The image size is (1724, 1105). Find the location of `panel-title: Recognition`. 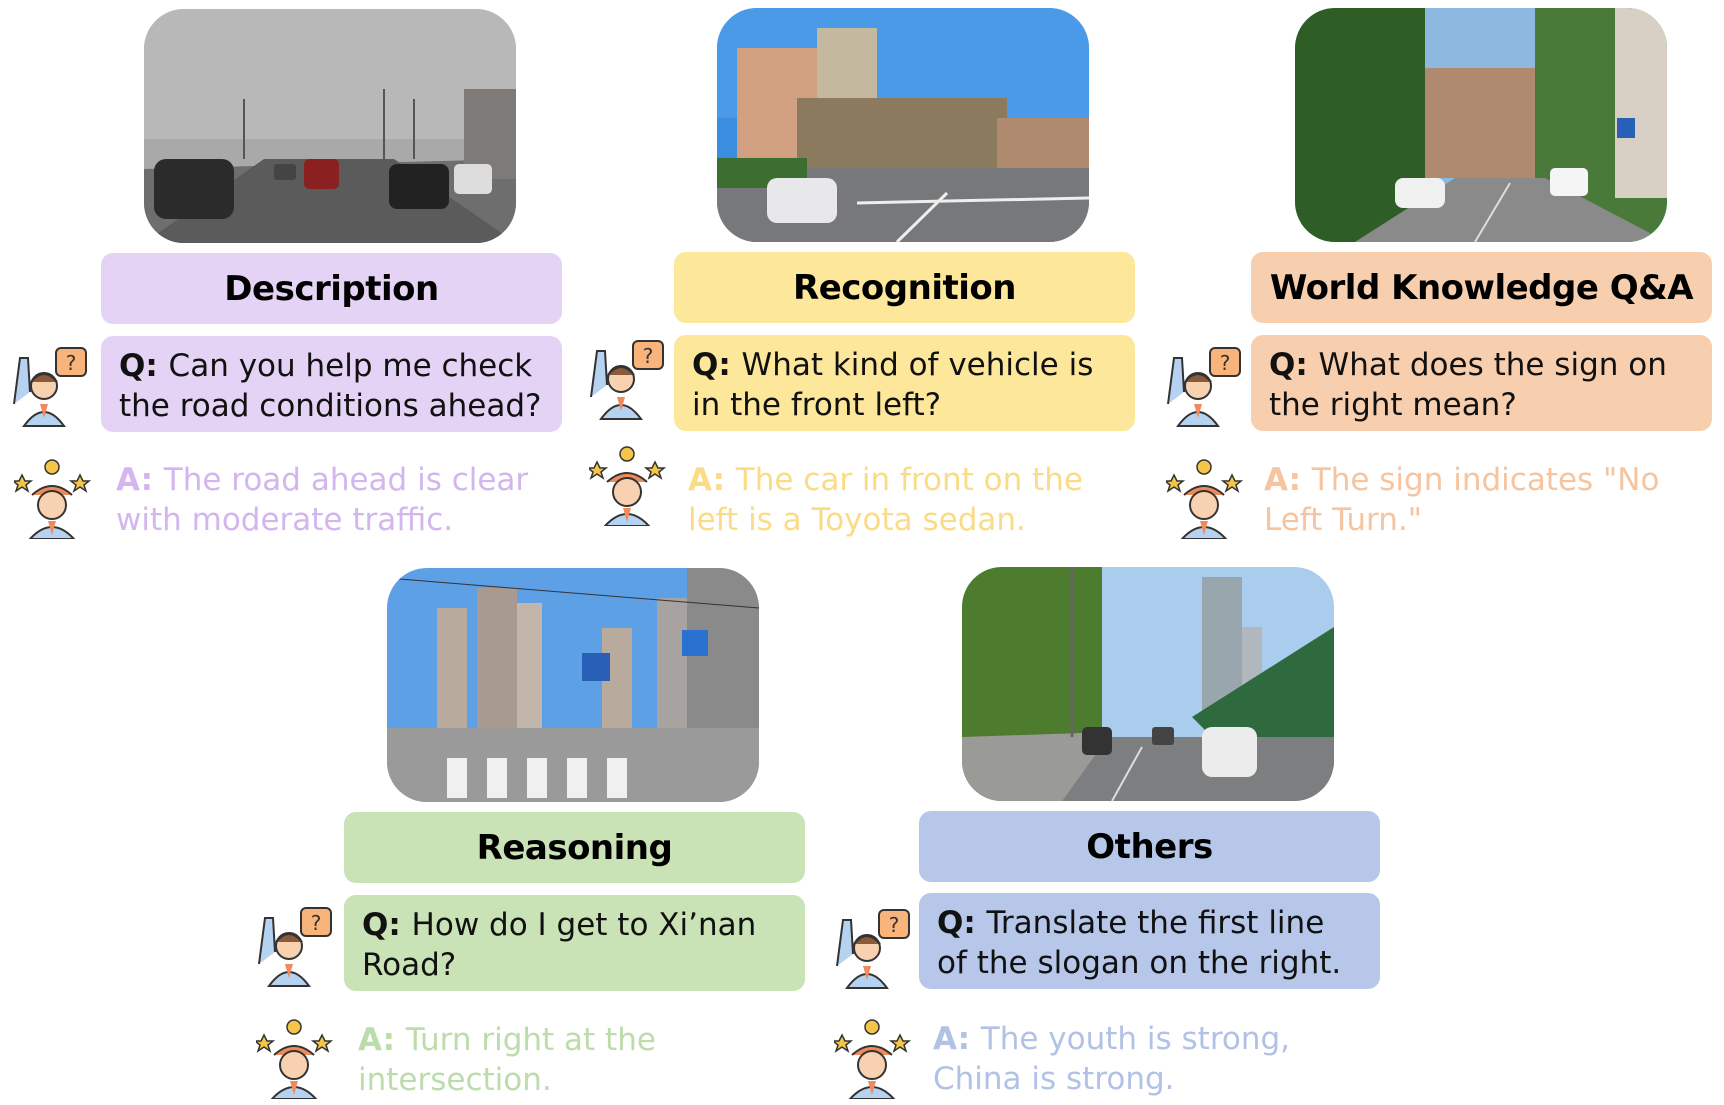

panel-title: Recognition is located at coordinates (904, 287).